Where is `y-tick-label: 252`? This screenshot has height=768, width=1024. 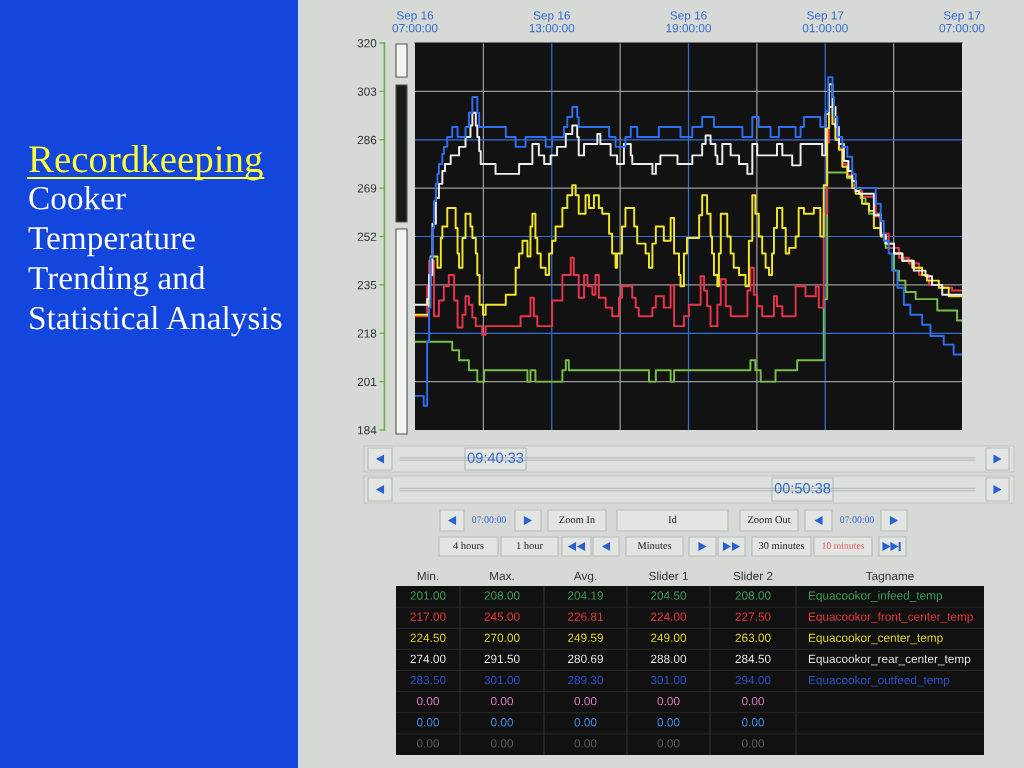 y-tick-label: 252 is located at coordinates (367, 236).